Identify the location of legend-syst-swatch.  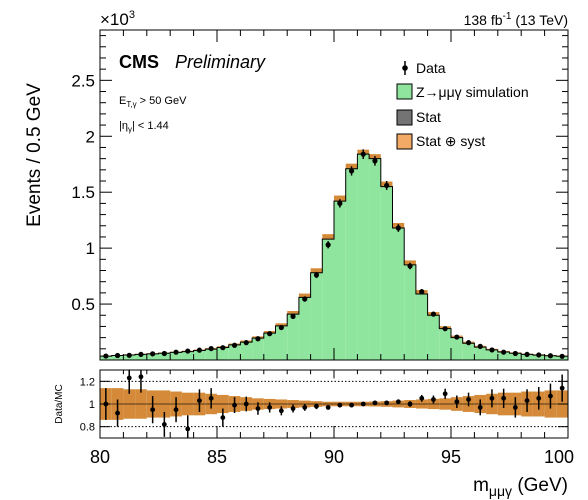
(404, 141).